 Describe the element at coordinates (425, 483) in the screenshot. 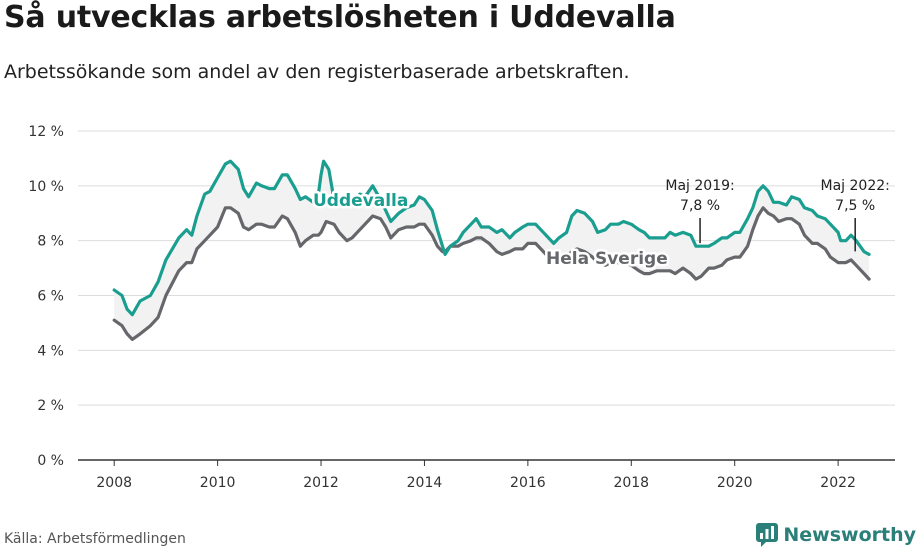

I see `x-tick-label: 2014` at that location.